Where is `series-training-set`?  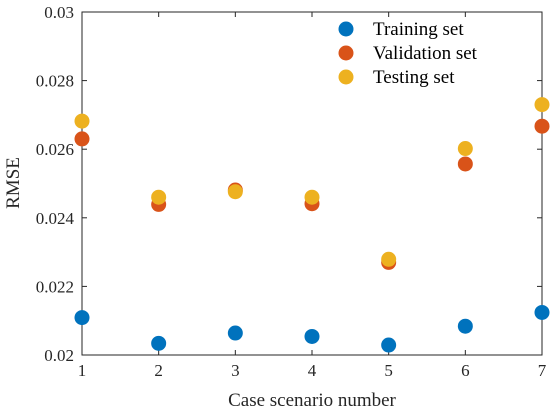
series-training-set is located at coordinates (312, 328).